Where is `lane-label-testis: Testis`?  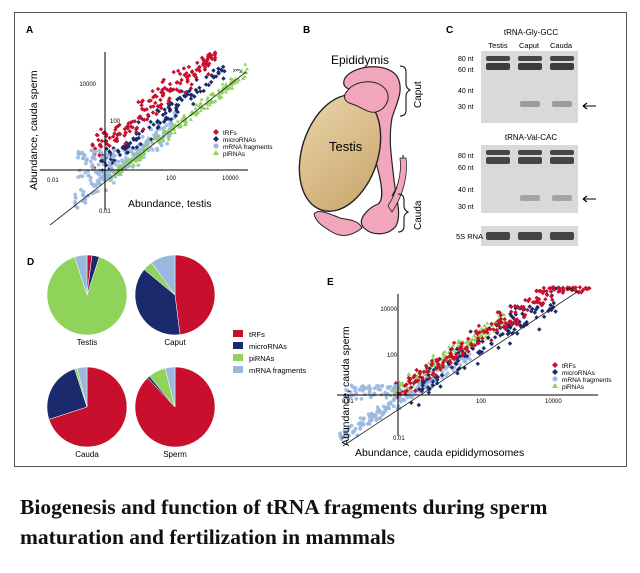
lane-label-testis: Testis is located at coordinates (497, 45).